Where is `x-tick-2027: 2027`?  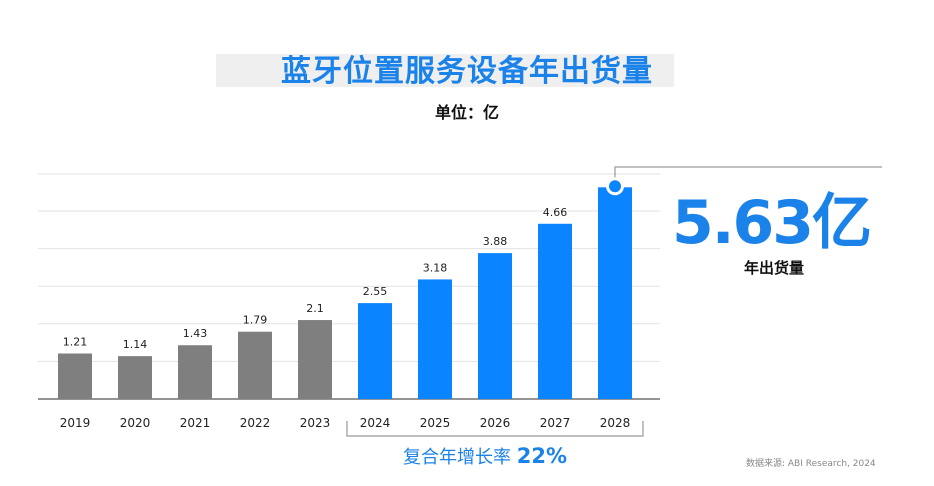 x-tick-2027: 2027 is located at coordinates (555, 423).